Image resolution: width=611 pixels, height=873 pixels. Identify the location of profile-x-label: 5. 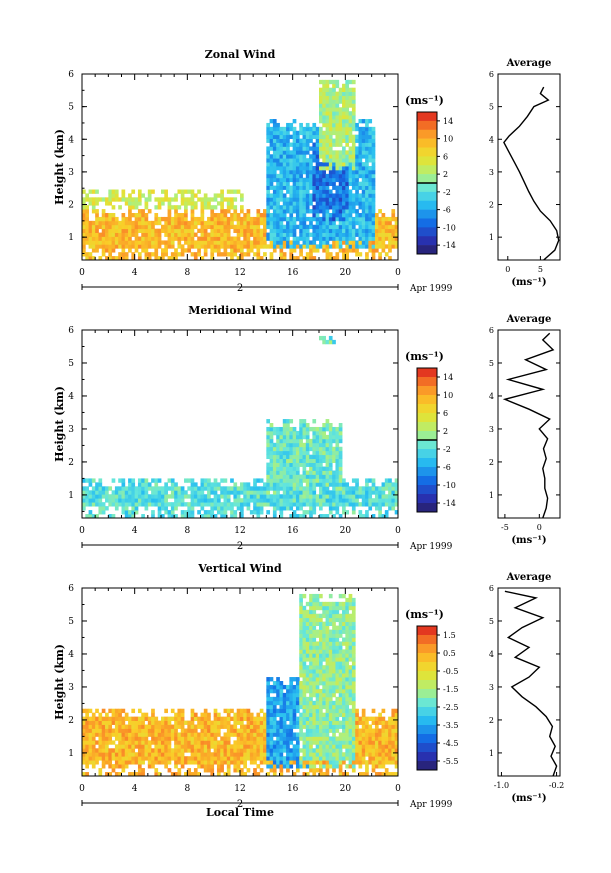
(540, 269).